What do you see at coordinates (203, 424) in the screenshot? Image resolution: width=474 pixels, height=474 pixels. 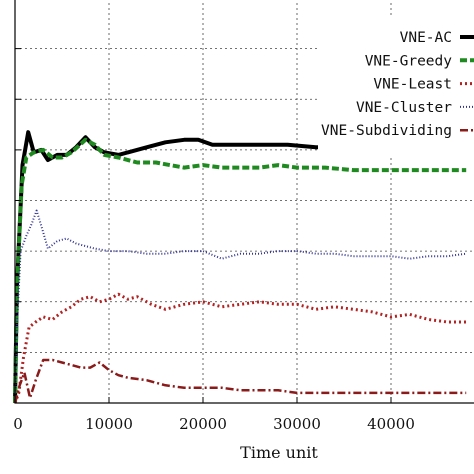 I see `x-tick-label: 20000` at bounding box center [203, 424].